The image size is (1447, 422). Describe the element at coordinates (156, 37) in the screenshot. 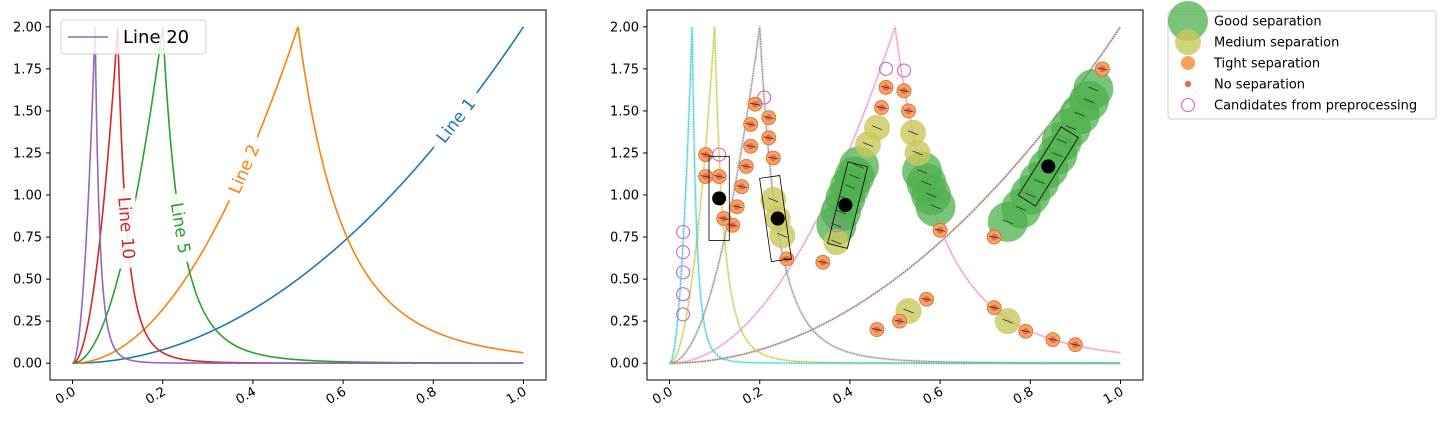

I see `legend-entry: Line 20` at that location.